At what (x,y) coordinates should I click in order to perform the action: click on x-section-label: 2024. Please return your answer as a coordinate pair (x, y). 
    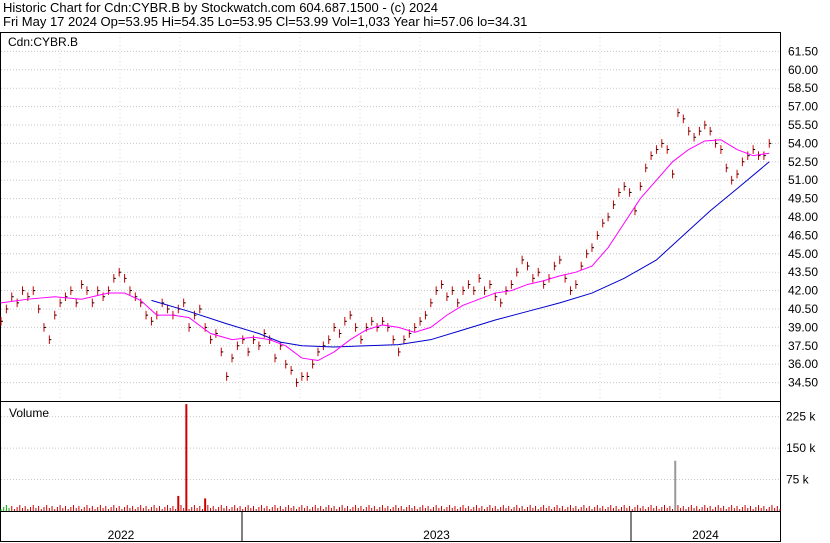
    Looking at the image, I should click on (705, 535).